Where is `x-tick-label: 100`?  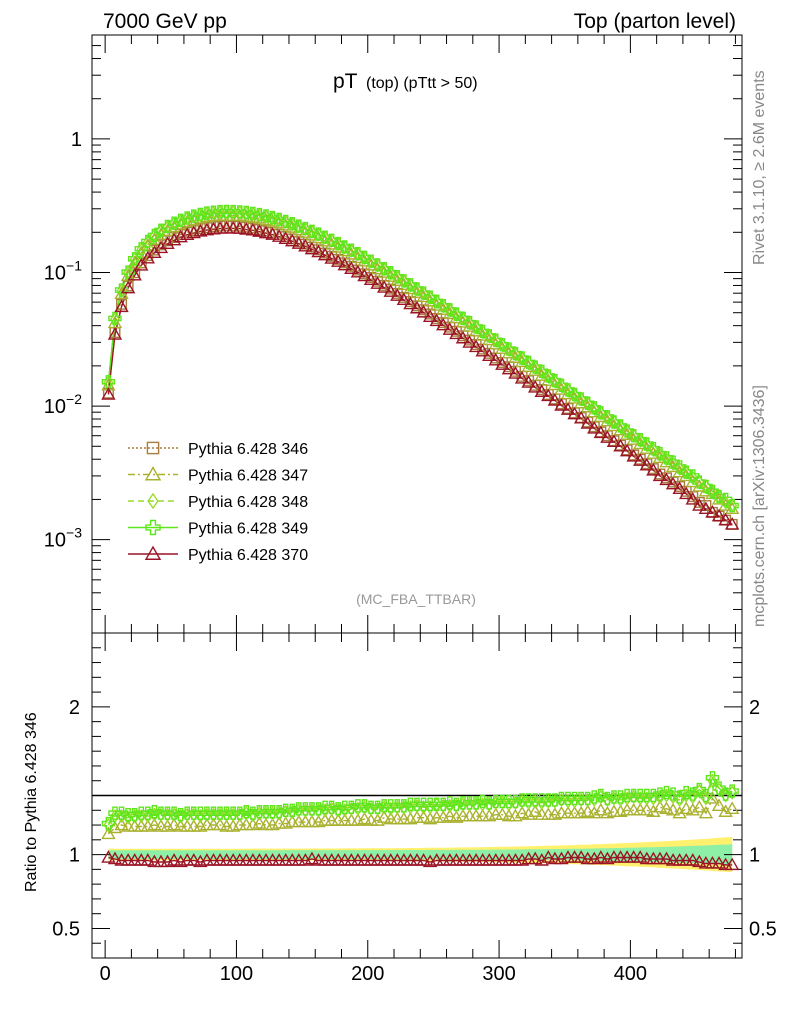 x-tick-label: 100 is located at coordinates (236, 974).